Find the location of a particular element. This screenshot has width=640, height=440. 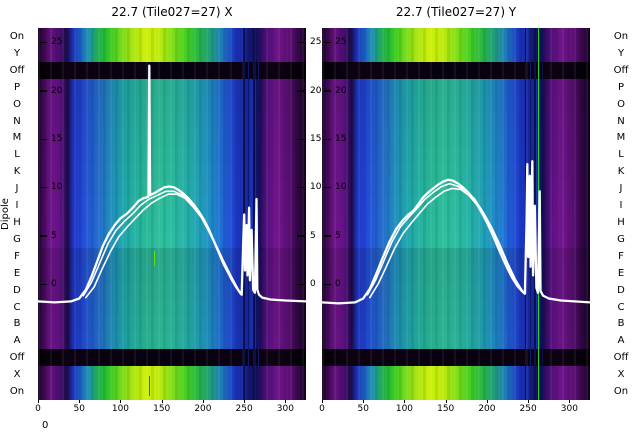

ytick-label: 0 is located at coordinates (338, 284).